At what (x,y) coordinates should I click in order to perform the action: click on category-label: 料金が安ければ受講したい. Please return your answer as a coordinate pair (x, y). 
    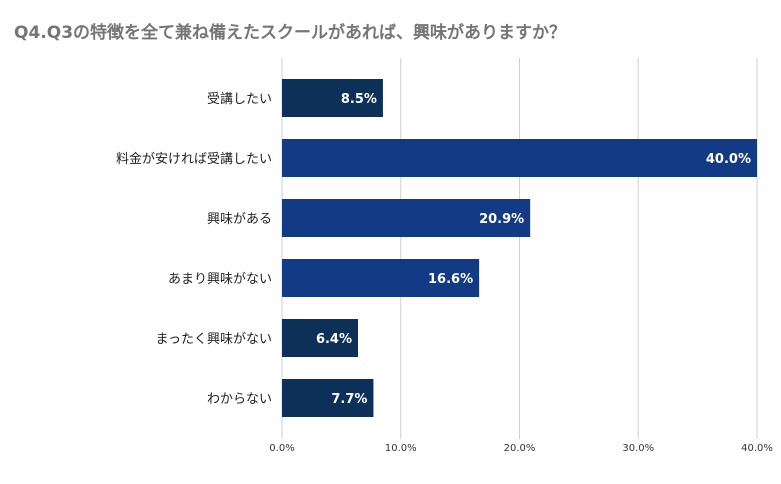
    Looking at the image, I should click on (194, 159).